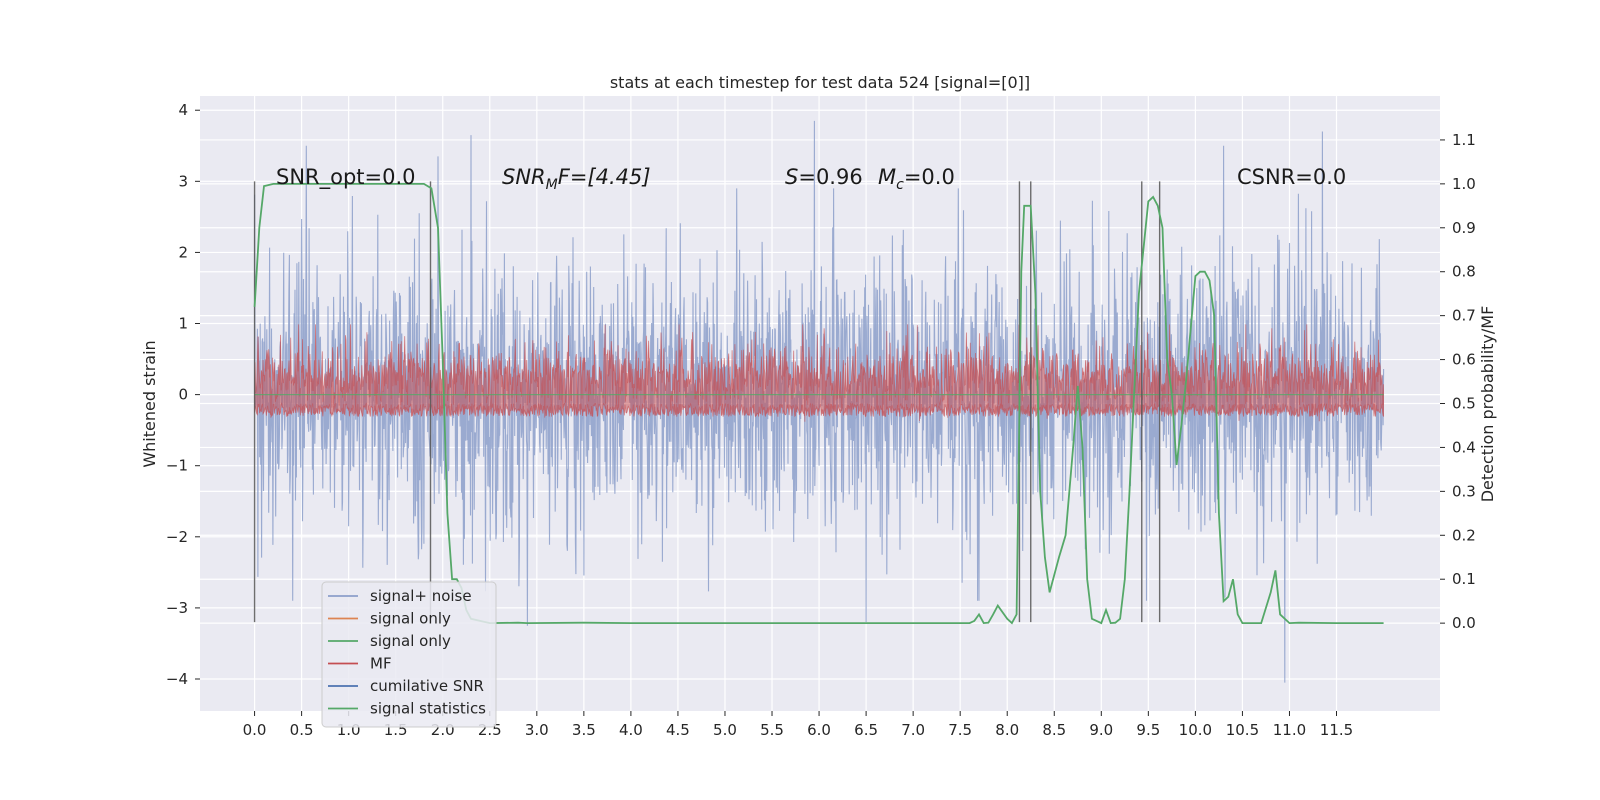  I want to click on stat-mc-rest: =0.0, so click(929, 177).